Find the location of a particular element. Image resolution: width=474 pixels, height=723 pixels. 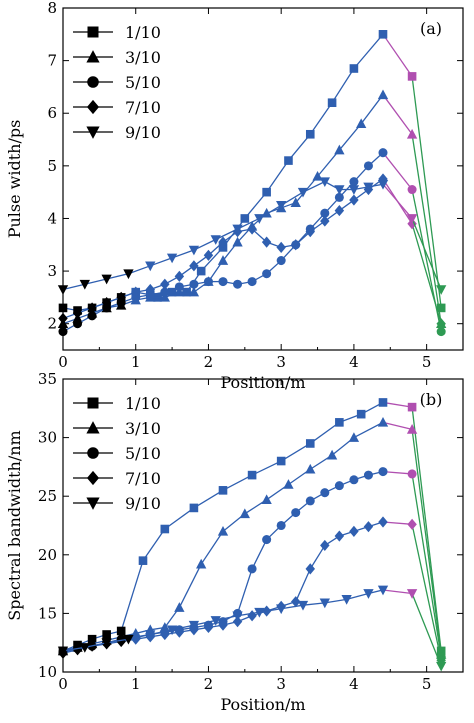

y-tick-label: 4 is located at coordinates (52, 218).